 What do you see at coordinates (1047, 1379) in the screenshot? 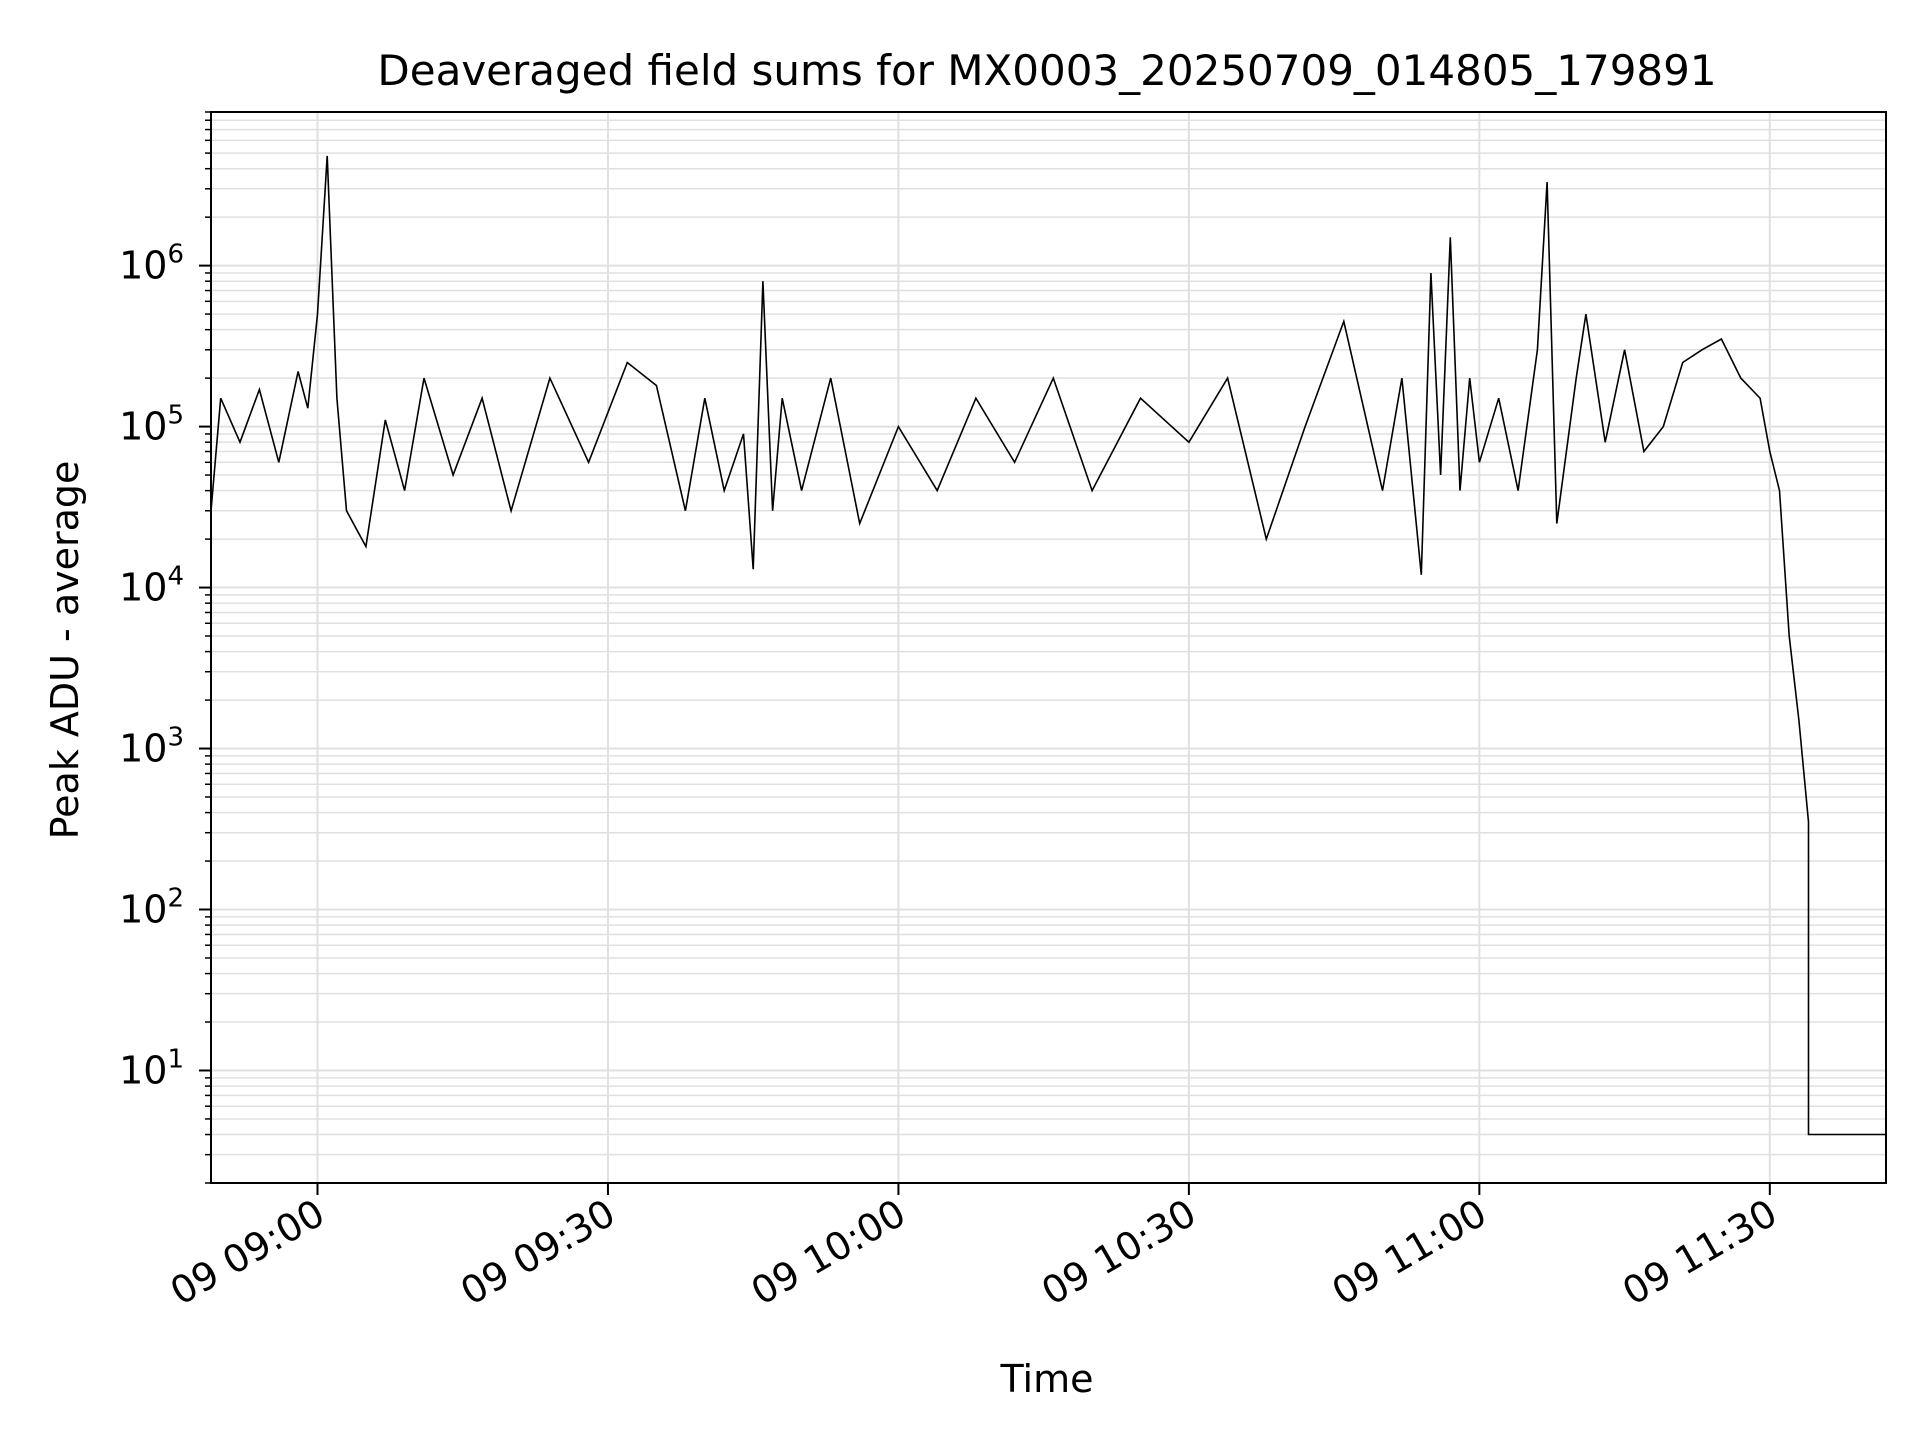
I see `x-axis-label: Time` at bounding box center [1047, 1379].